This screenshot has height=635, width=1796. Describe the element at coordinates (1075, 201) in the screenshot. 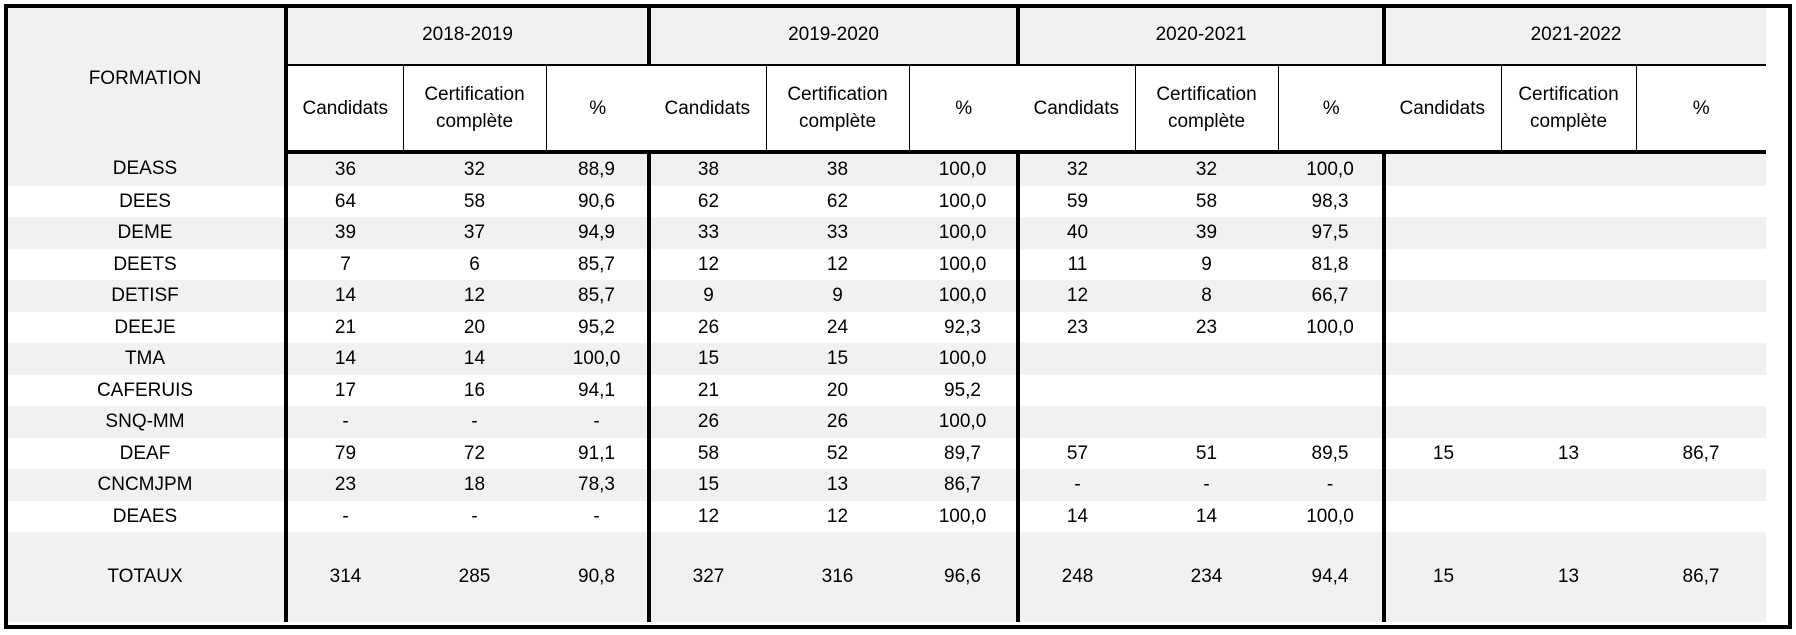

I see `candidats-cell: 59` at that location.